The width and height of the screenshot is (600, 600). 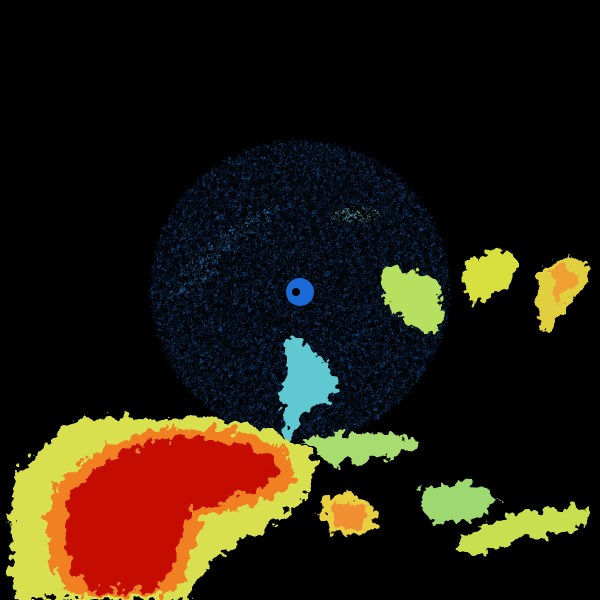 I want to click on radar-site, so click(x=296, y=292).